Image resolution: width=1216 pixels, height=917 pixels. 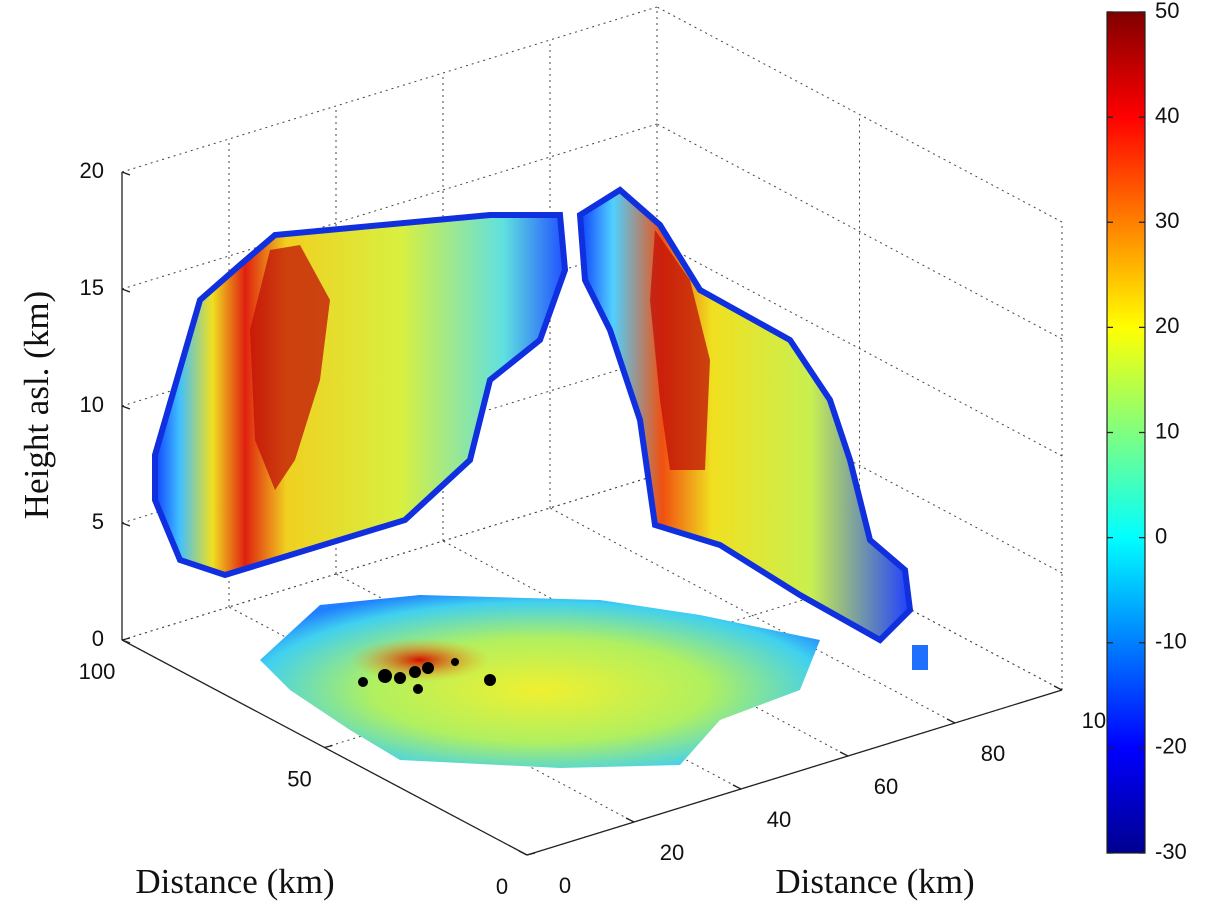 I want to click on x-tick-label: 50, so click(x=299, y=778).